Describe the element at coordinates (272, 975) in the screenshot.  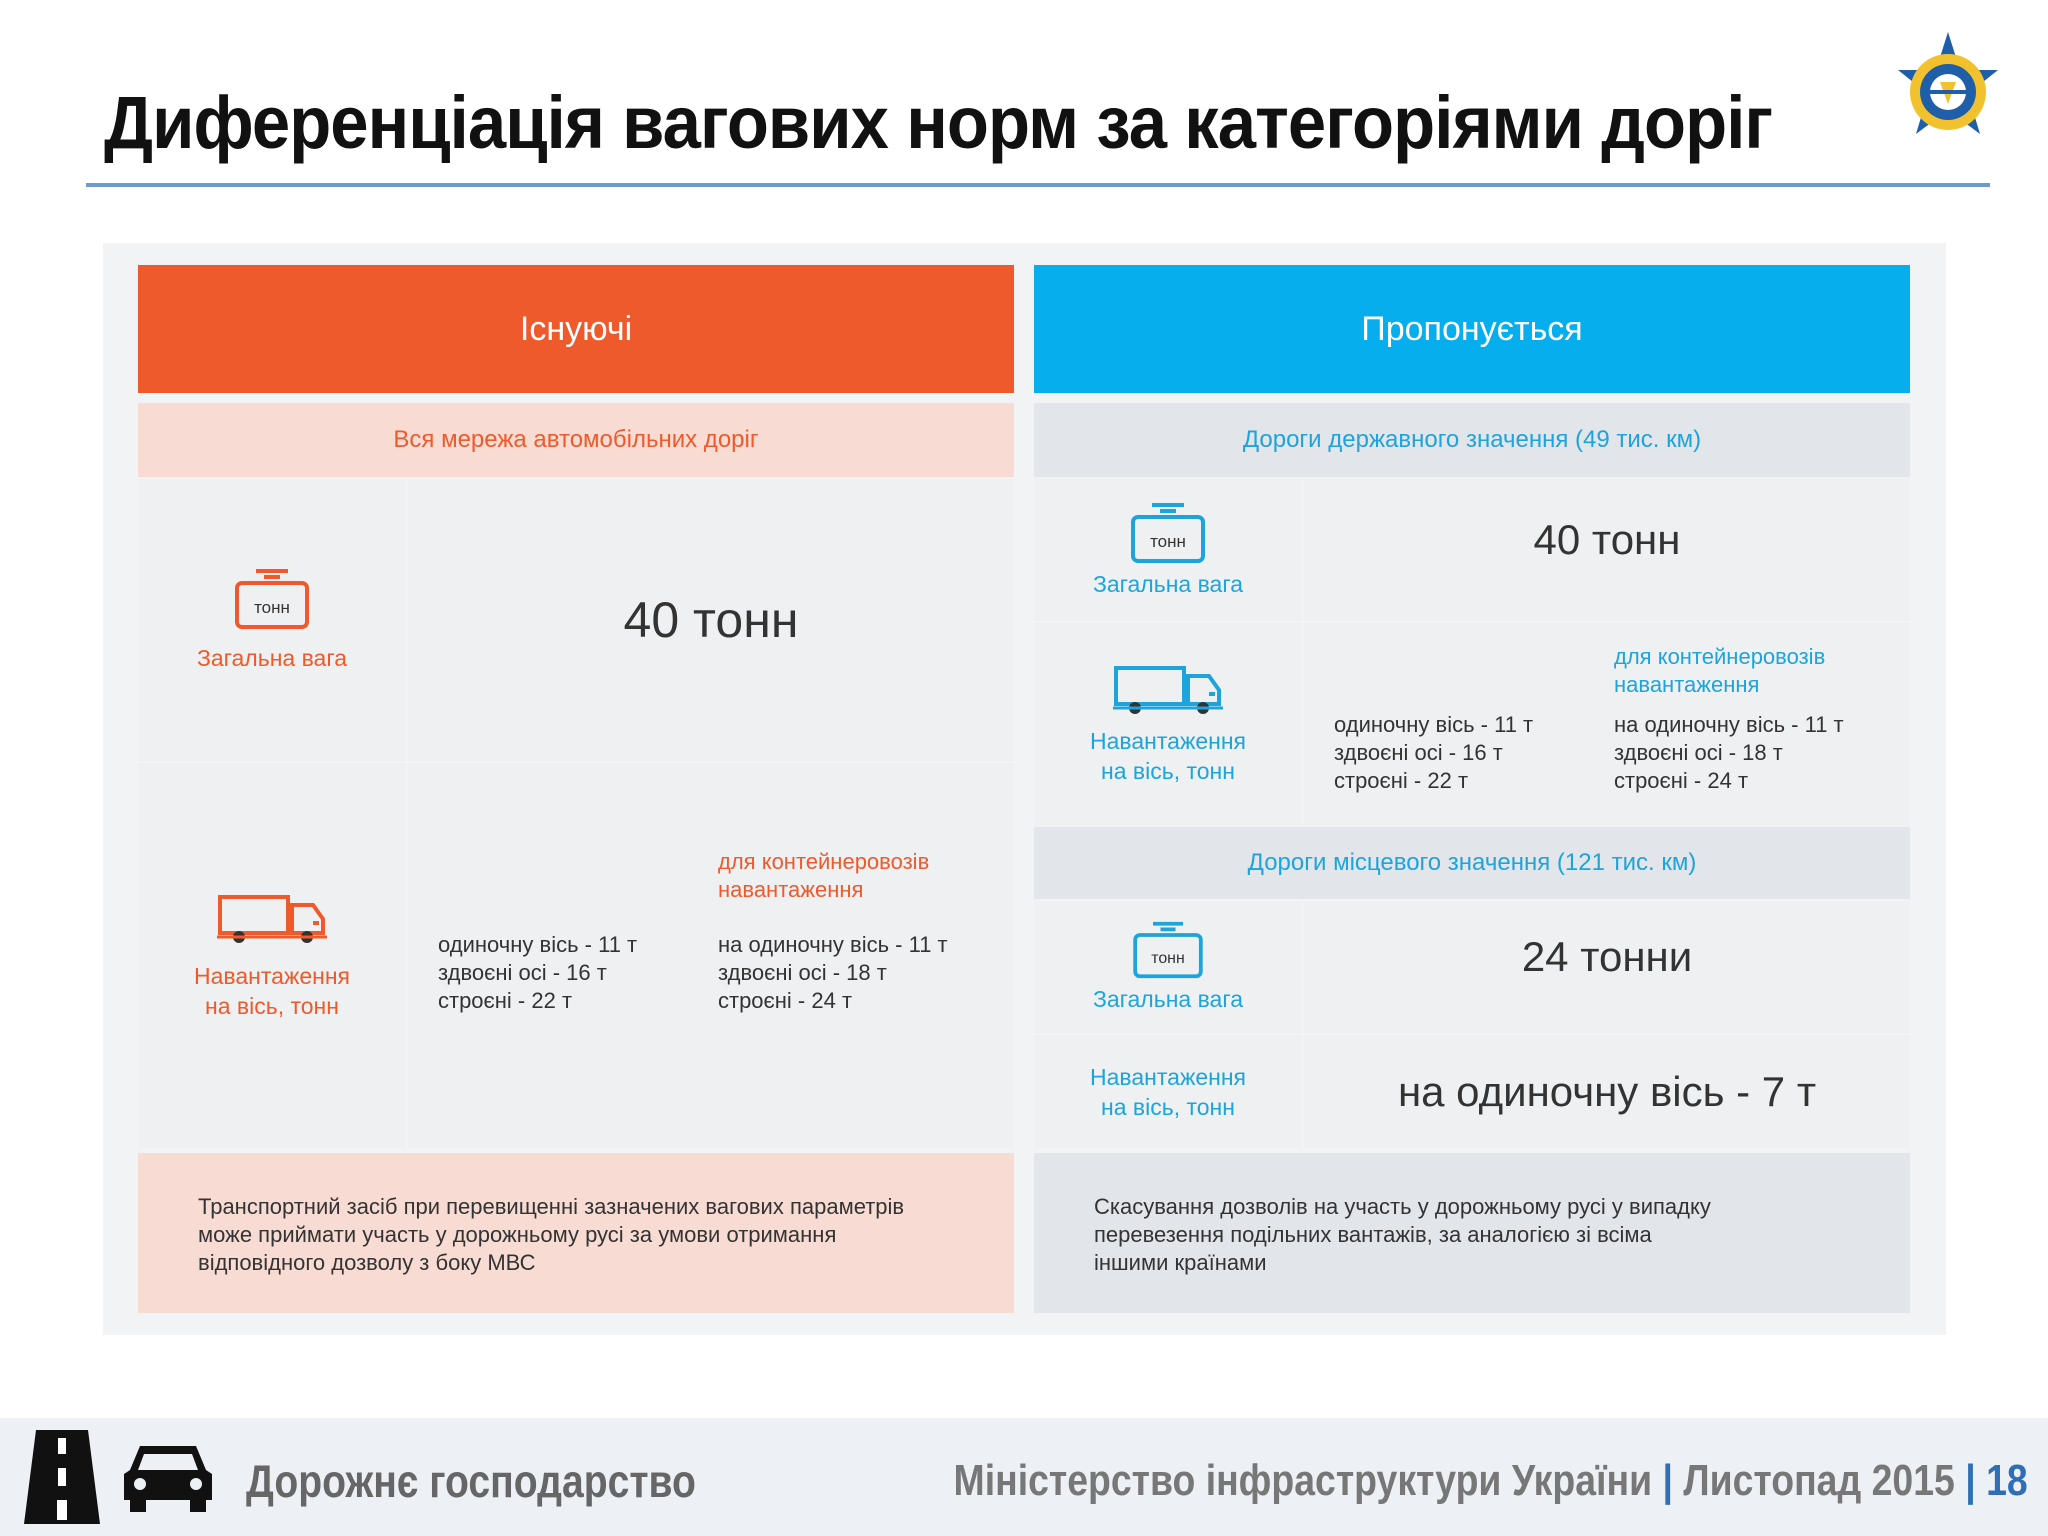
I see `existing-axle-label-line1: Навантаження` at that location.